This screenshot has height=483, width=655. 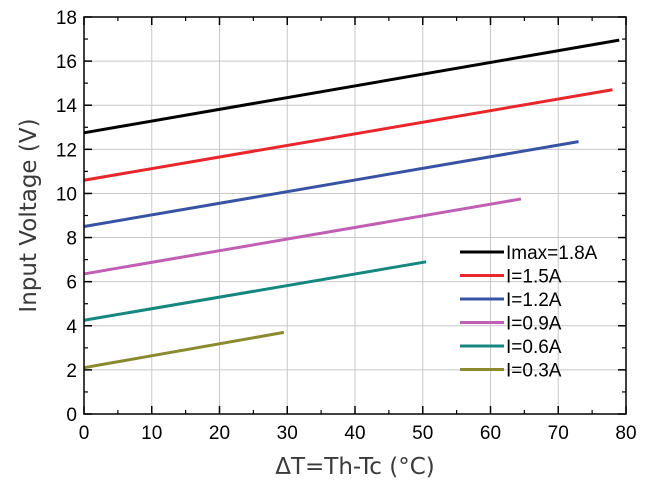 I want to click on y-tick-label: 12, so click(x=66, y=150).